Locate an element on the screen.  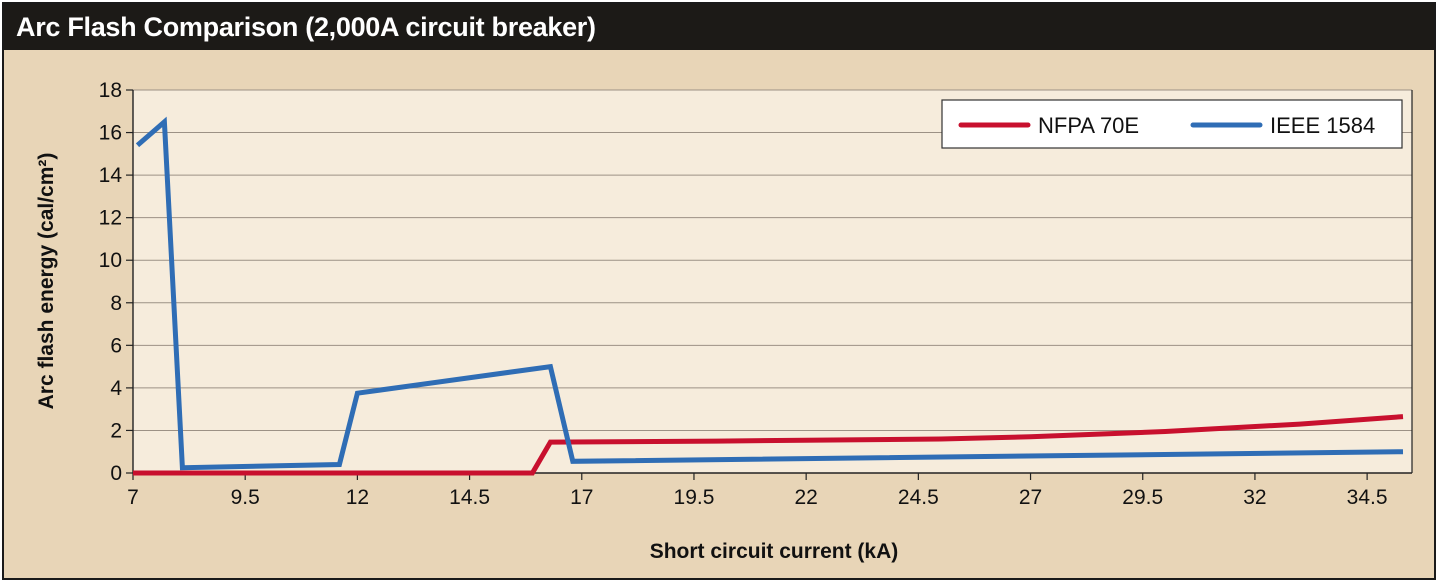
legend-label-nfpa: NFPA 70E is located at coordinates (1088, 125).